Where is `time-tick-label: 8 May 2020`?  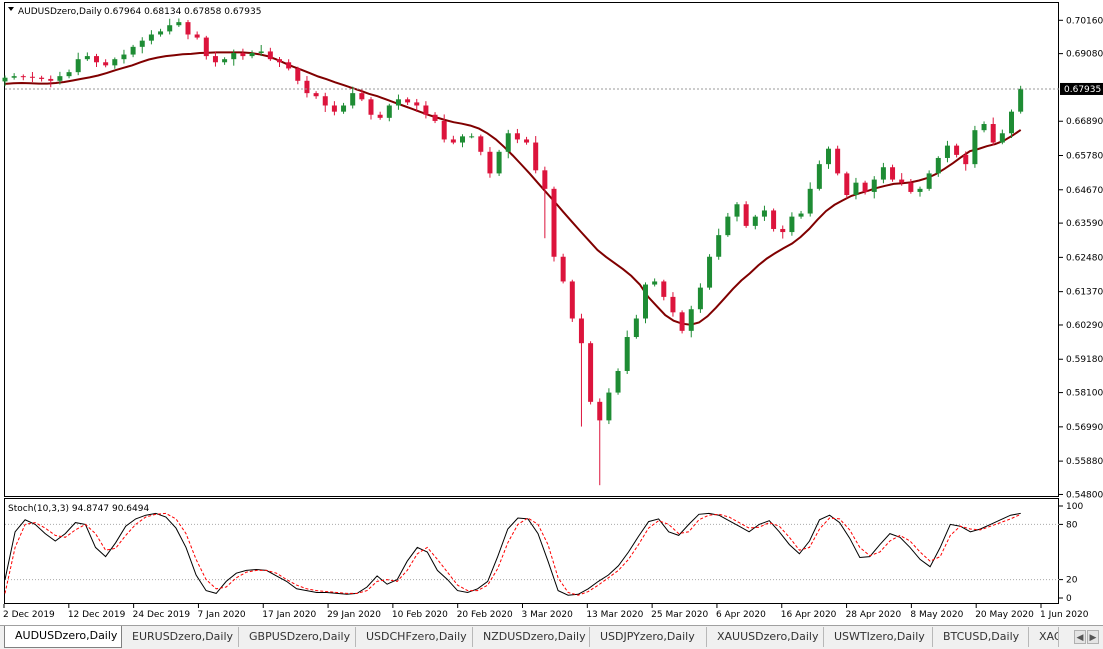
time-tick-label: 8 May 2020 is located at coordinates (936, 615).